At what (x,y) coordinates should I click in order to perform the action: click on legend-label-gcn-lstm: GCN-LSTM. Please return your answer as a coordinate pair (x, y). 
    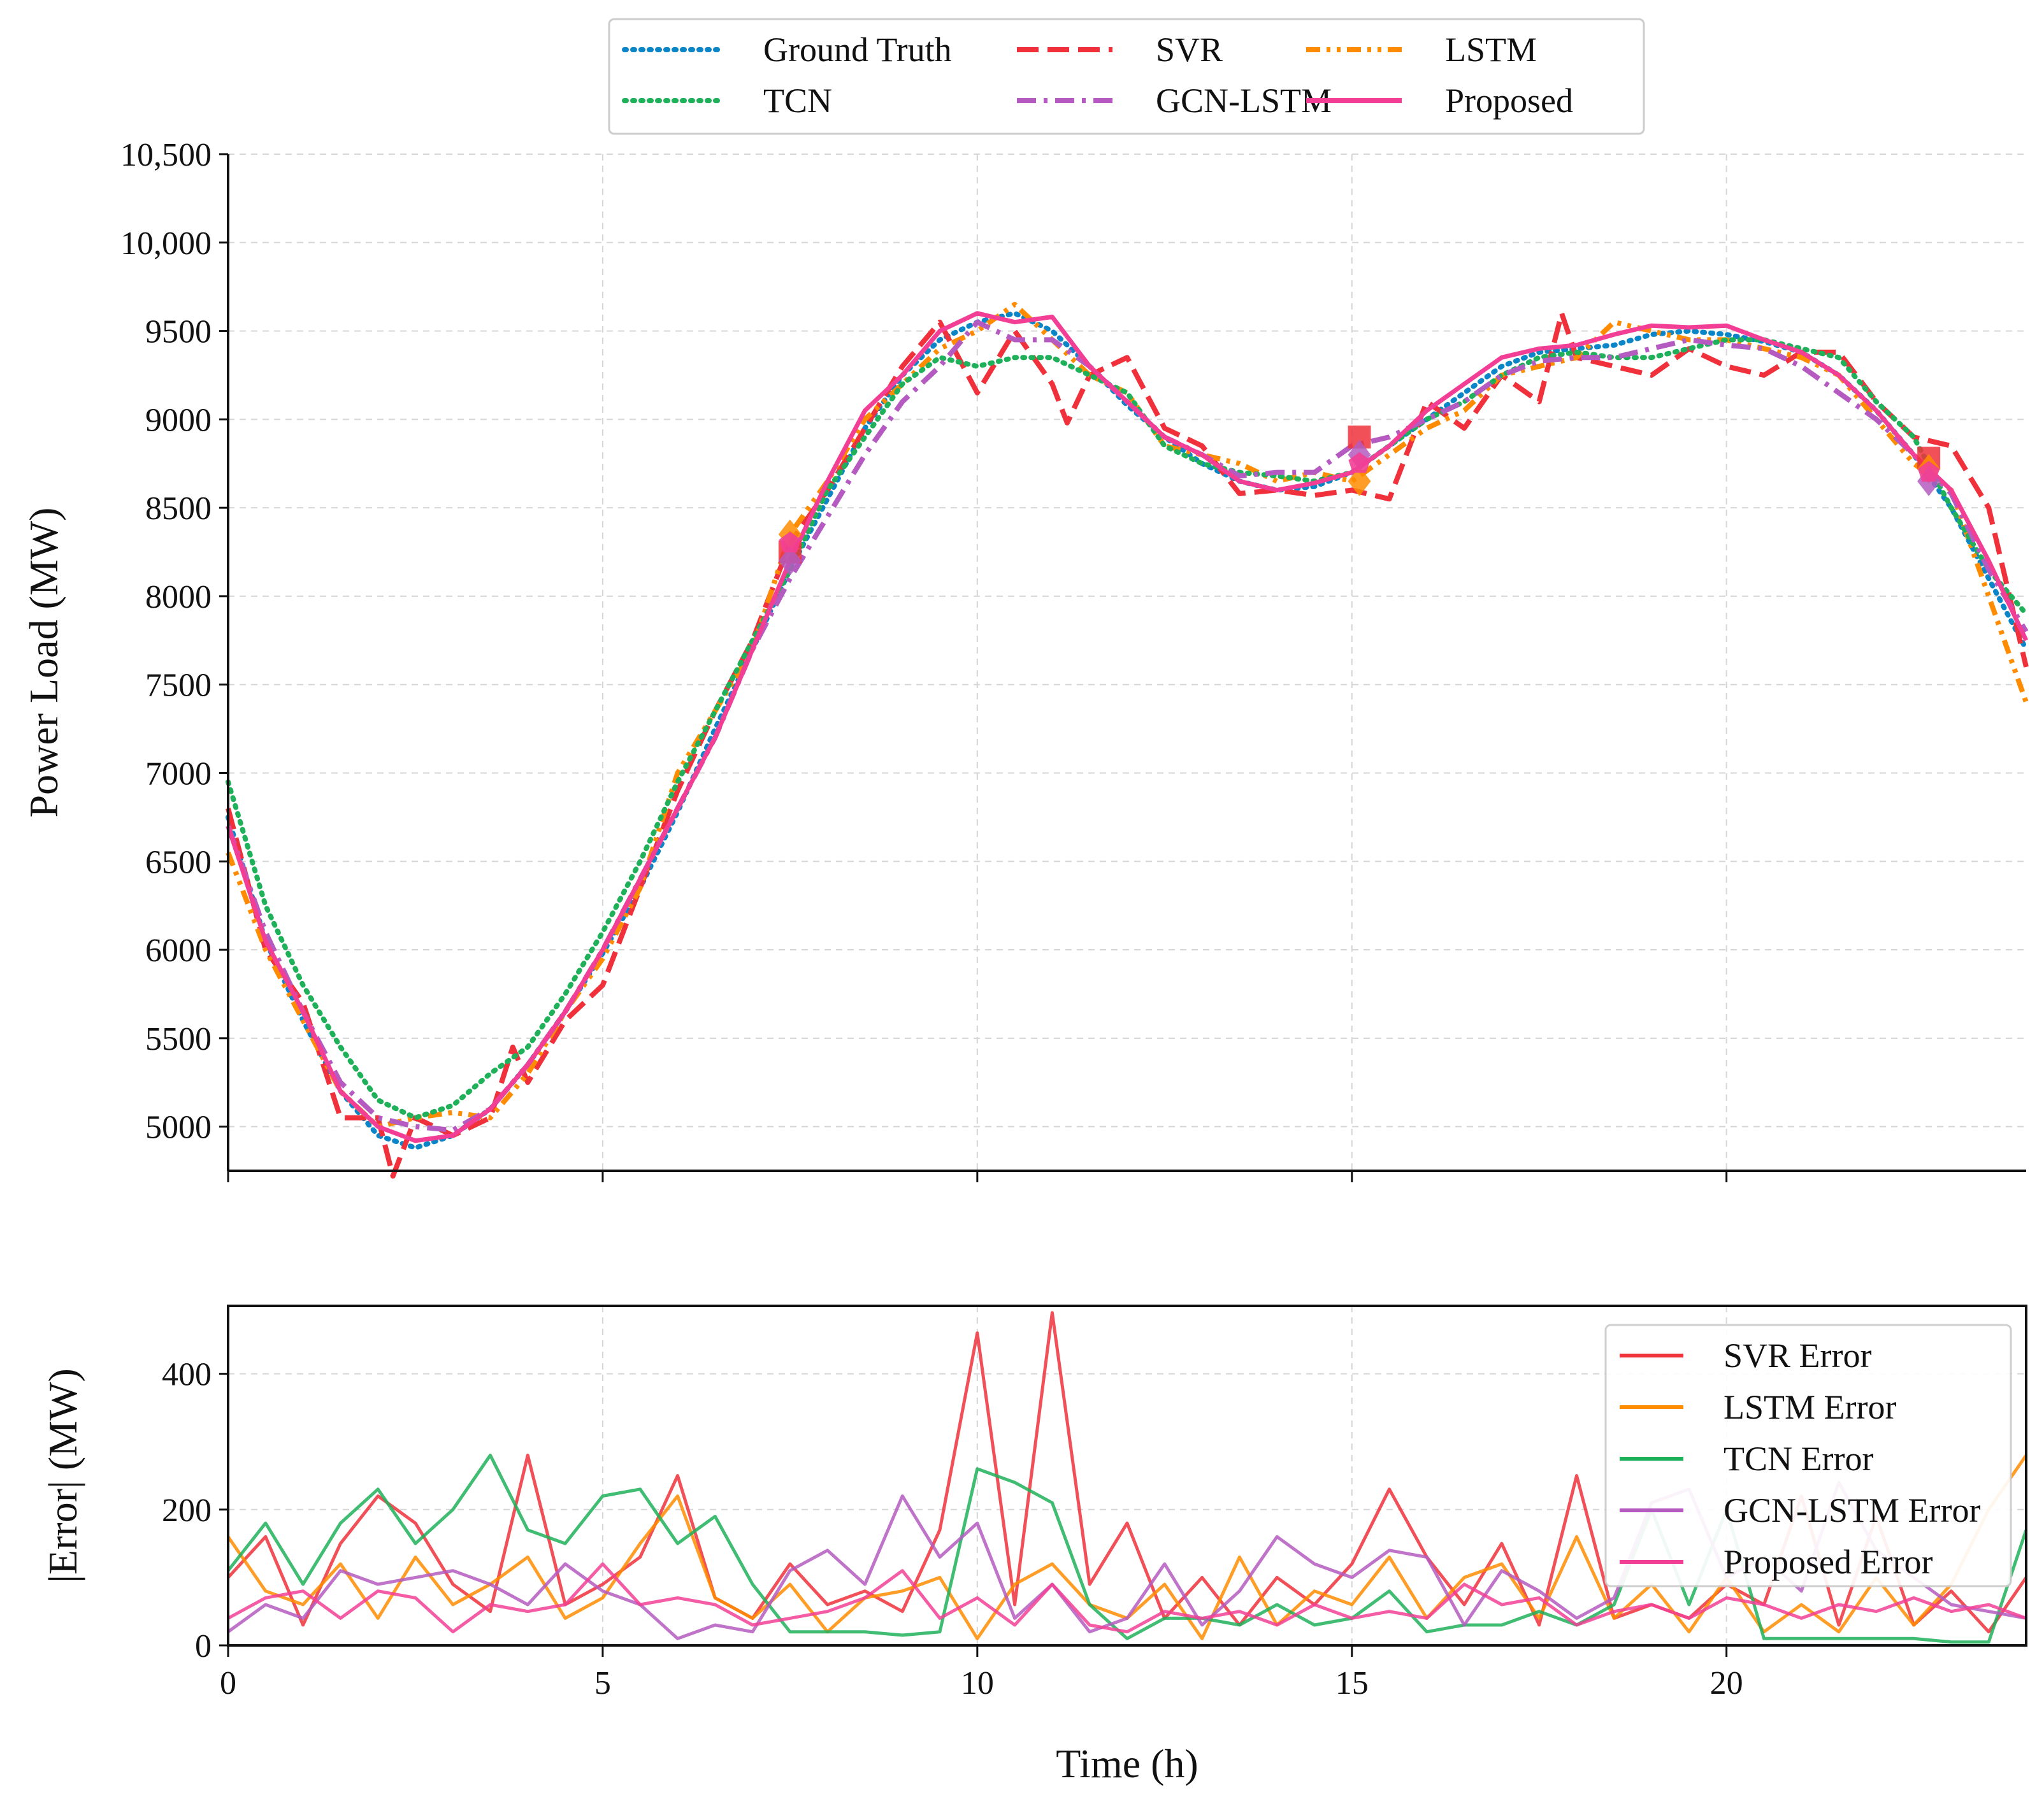
    Looking at the image, I should click on (1244, 101).